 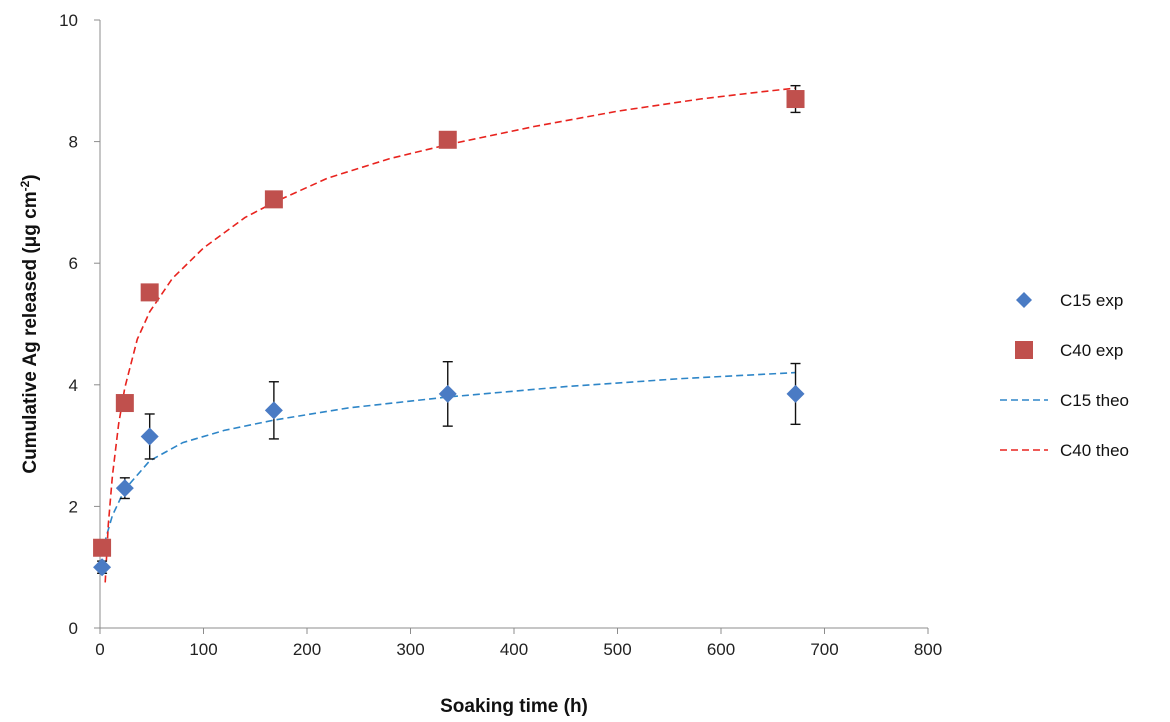 What do you see at coordinates (1064, 375) in the screenshot?
I see `legend: C15 exp C40 exp C15 theo C40 theo` at bounding box center [1064, 375].